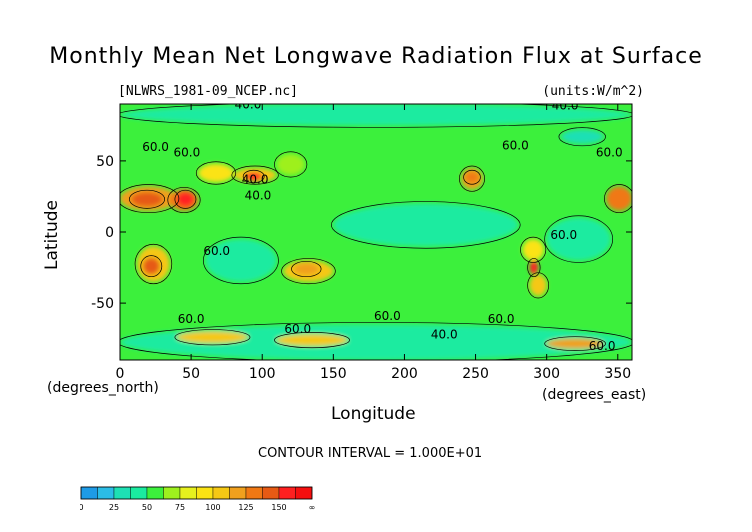  I want to click on contour-arabia-core, so click(185, 199).